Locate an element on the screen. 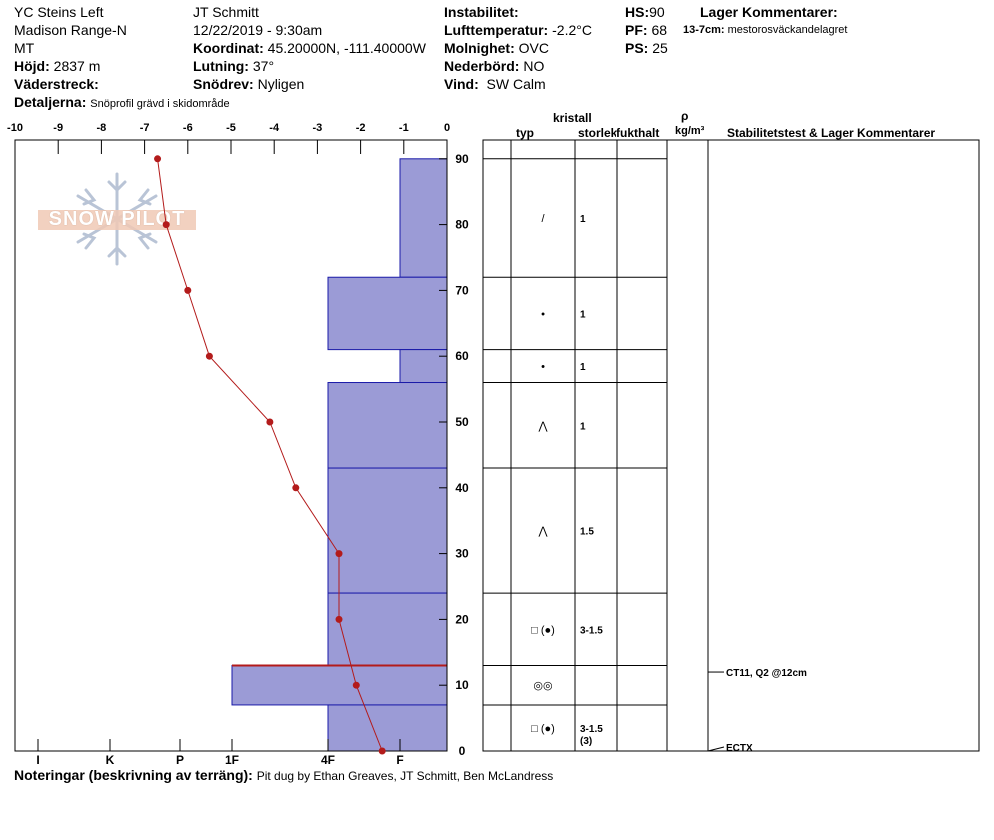 The height and width of the screenshot is (840, 994). airtemp-value: -2.2°C is located at coordinates (572, 30).